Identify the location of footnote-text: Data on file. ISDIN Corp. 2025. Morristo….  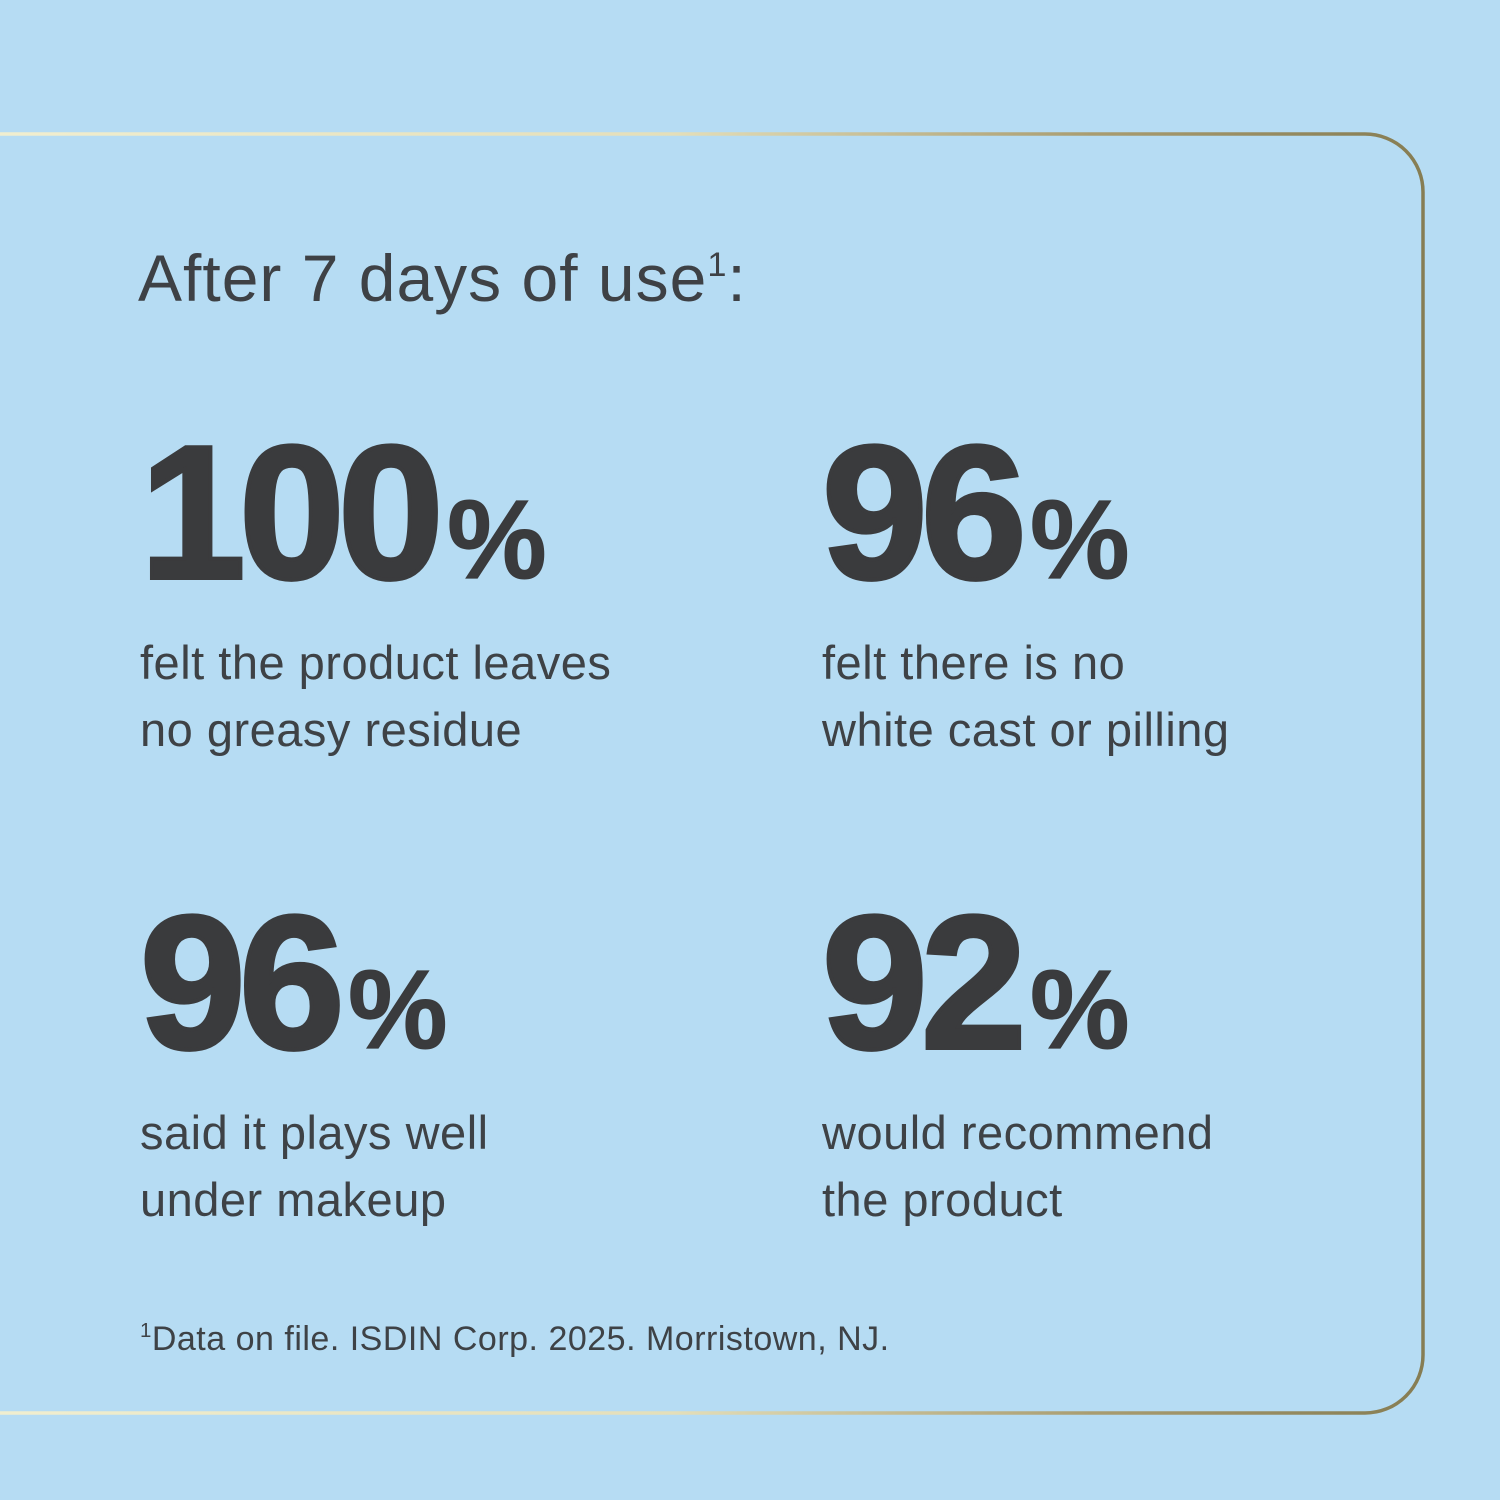
(520, 1339).